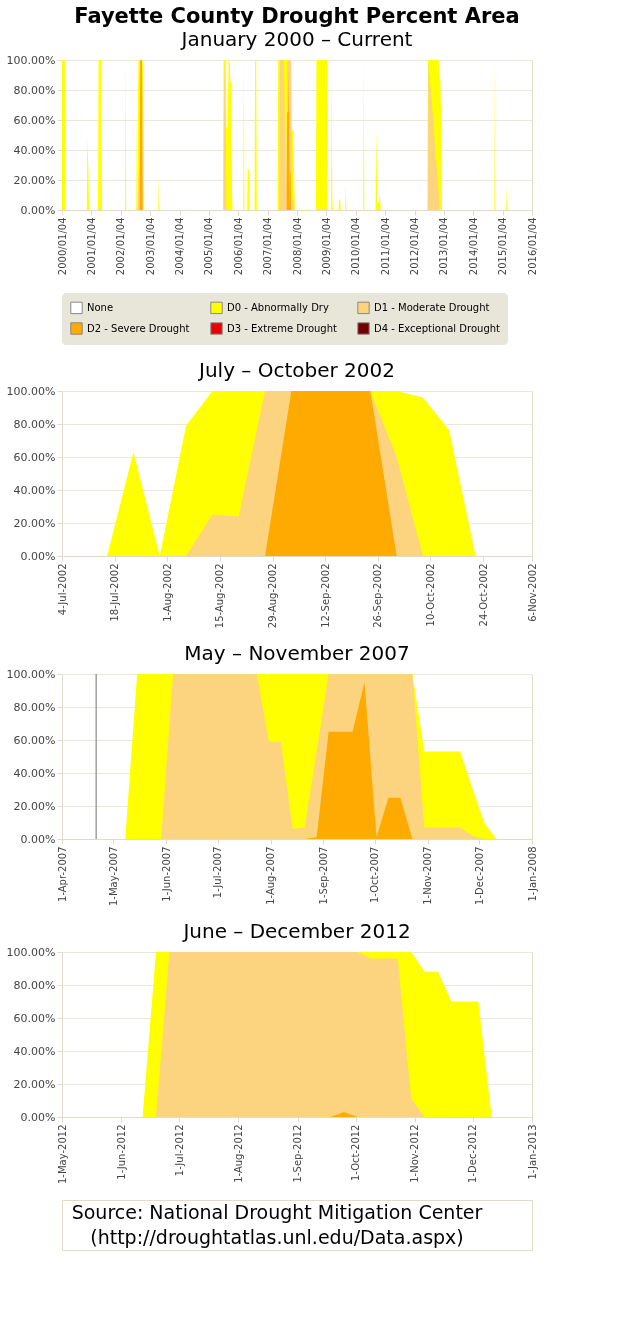 The height and width of the screenshot is (1336, 618). I want to click on x-tick-label: 12-Sep-2002, so click(325, 595).